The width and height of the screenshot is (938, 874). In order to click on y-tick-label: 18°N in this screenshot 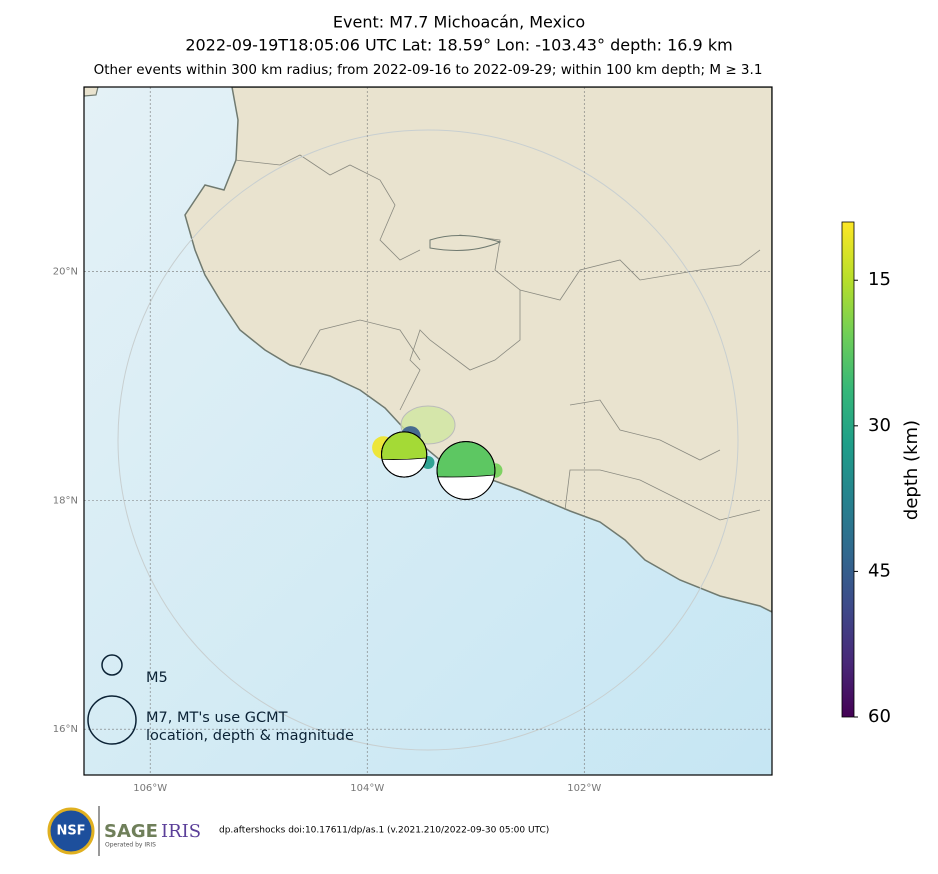, I will do `click(65, 500)`.